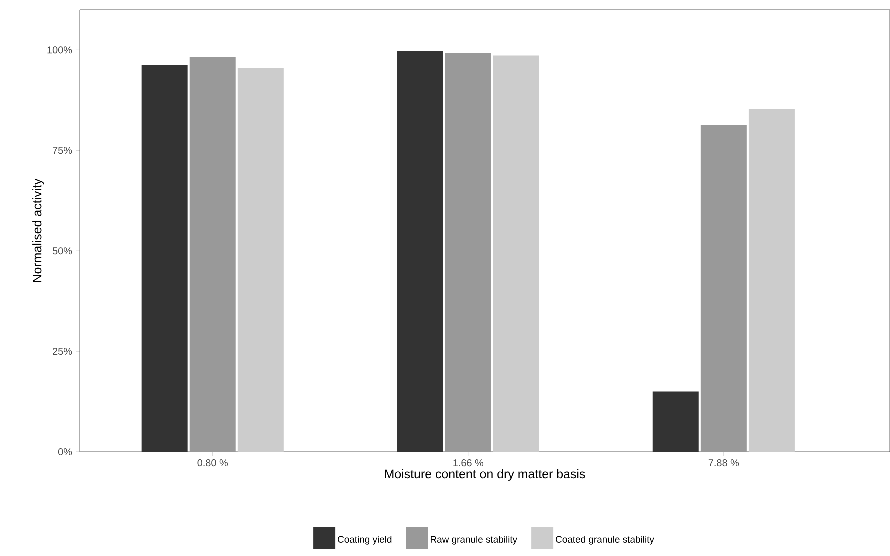 This screenshot has width=890, height=556. What do you see at coordinates (38, 230) in the screenshot?
I see `y-axis-title: Normalised activity` at bounding box center [38, 230].